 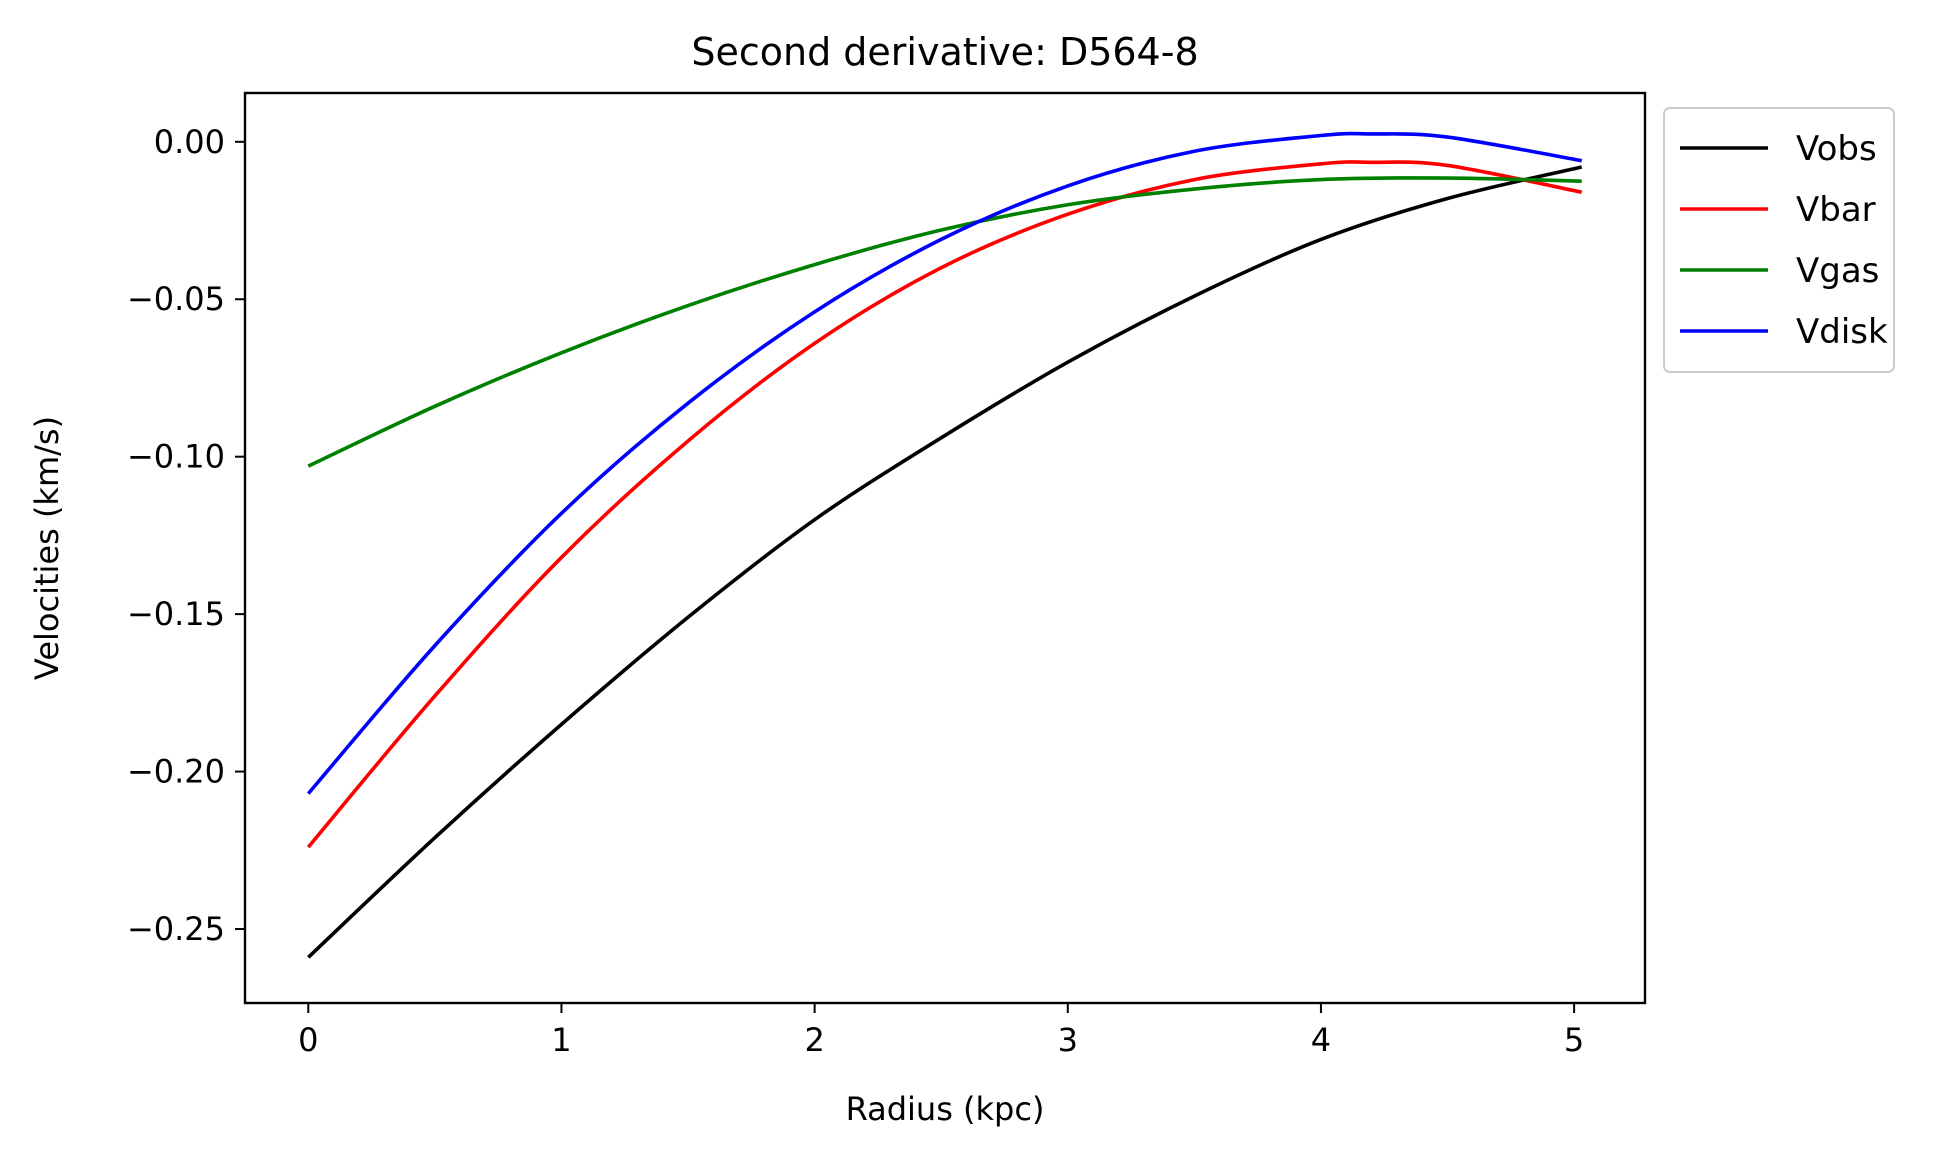 What do you see at coordinates (1836, 210) in the screenshot?
I see `legend-label-vbar: Vbar` at bounding box center [1836, 210].